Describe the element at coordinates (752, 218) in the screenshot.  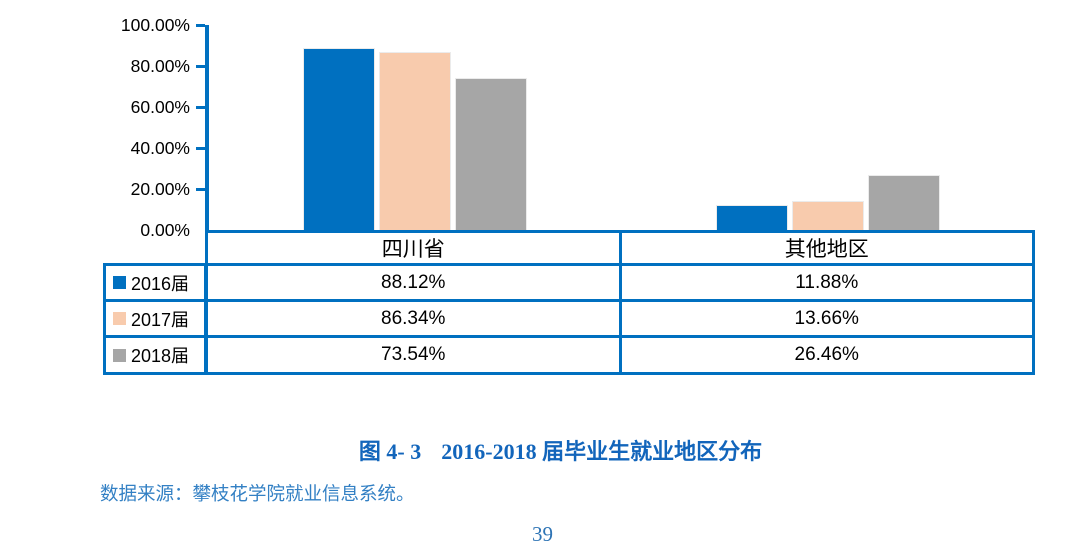
I see `bar-2016-other` at that location.